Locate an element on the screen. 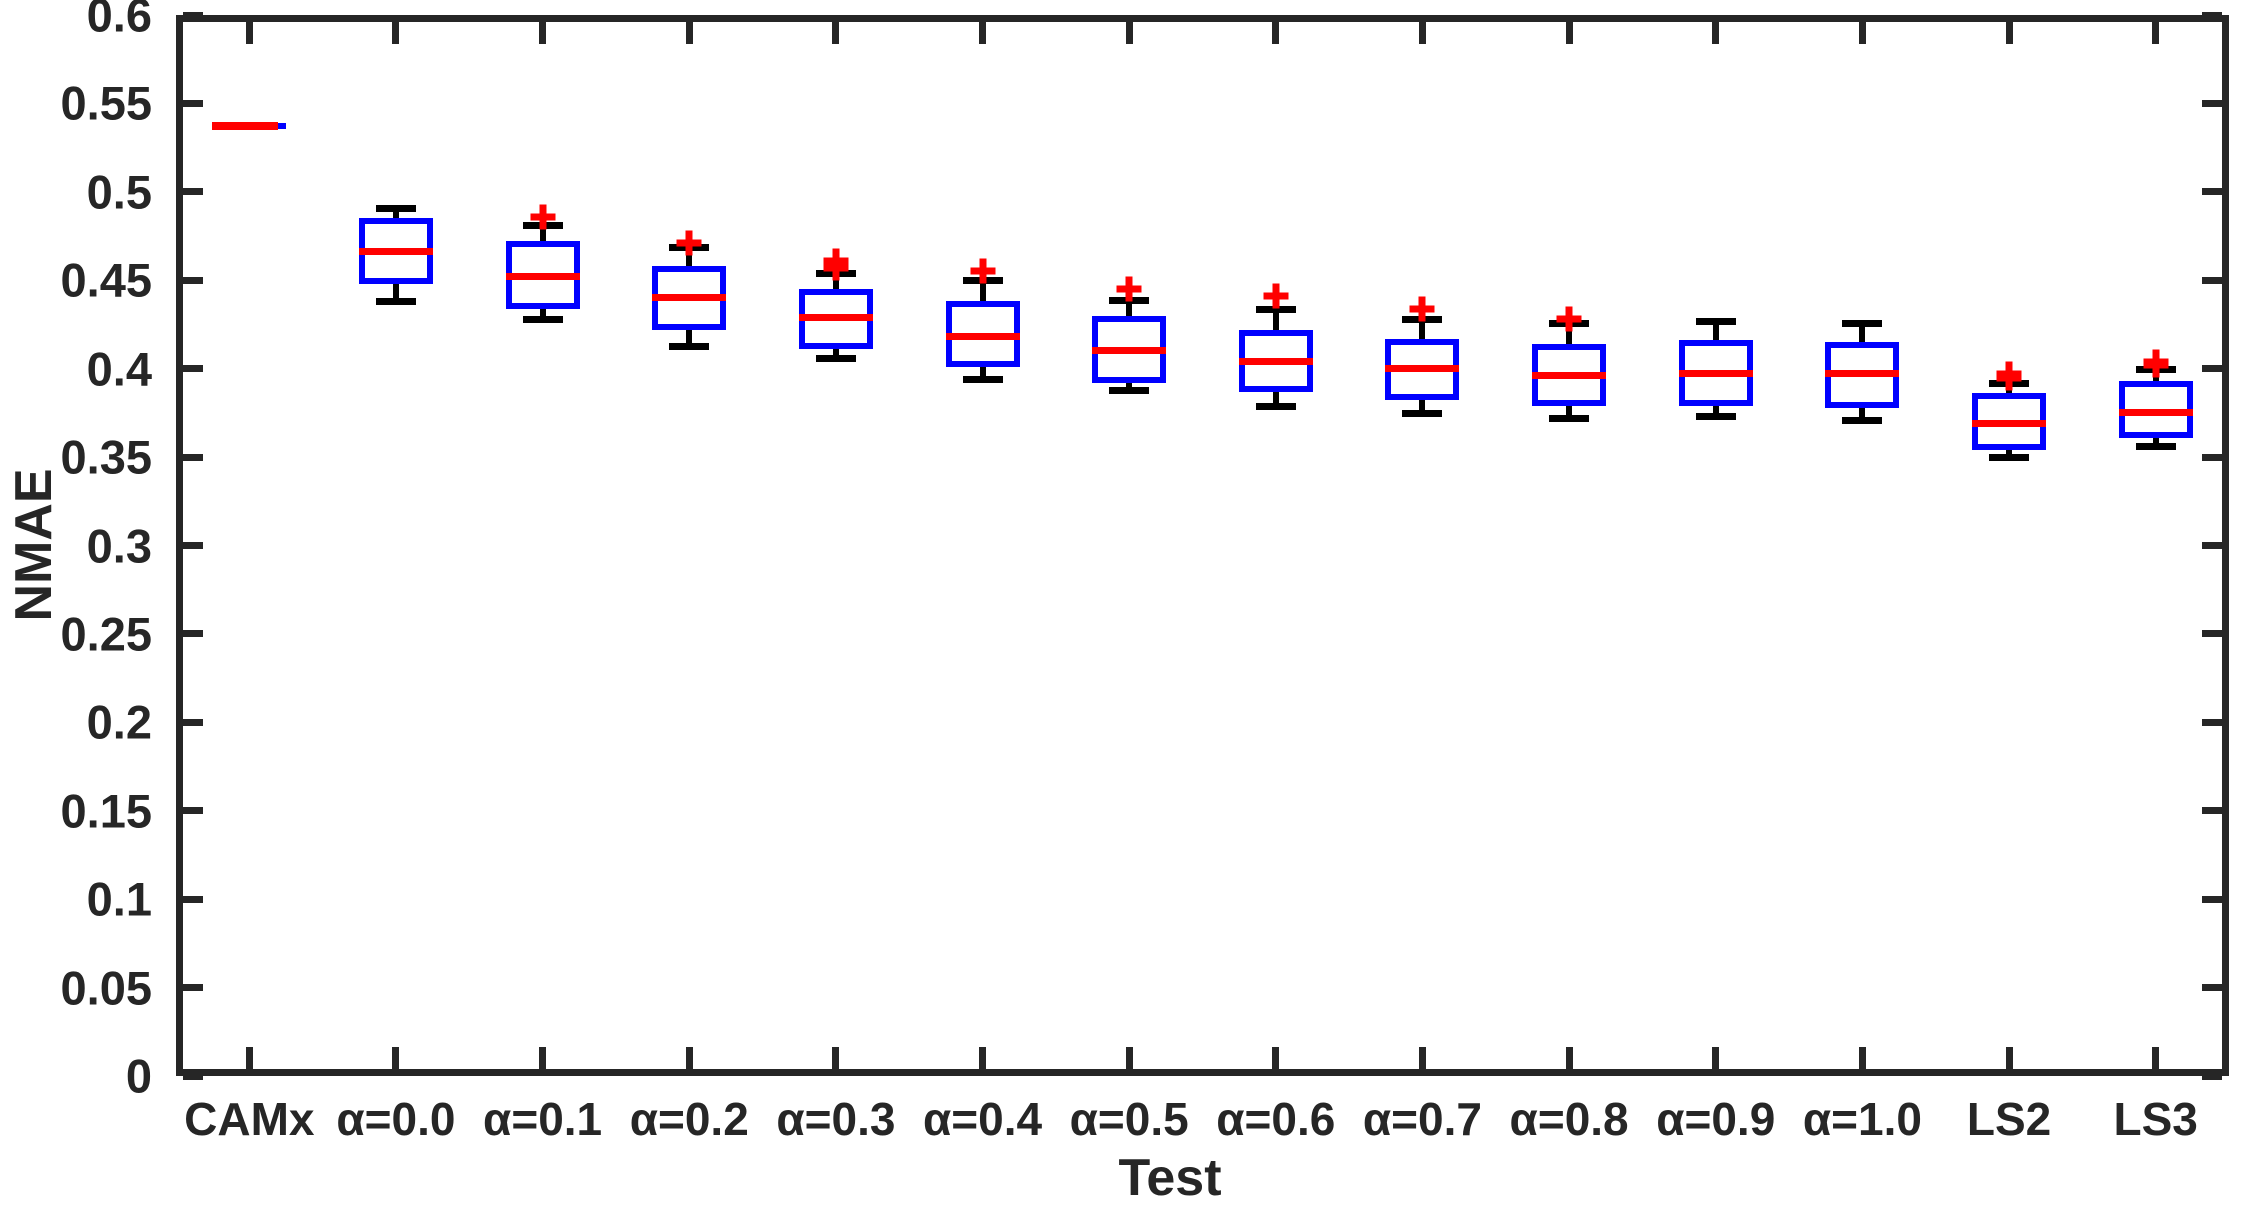 This screenshot has height=1220, width=2243. x-tick-label: CAMx is located at coordinates (249, 1119).